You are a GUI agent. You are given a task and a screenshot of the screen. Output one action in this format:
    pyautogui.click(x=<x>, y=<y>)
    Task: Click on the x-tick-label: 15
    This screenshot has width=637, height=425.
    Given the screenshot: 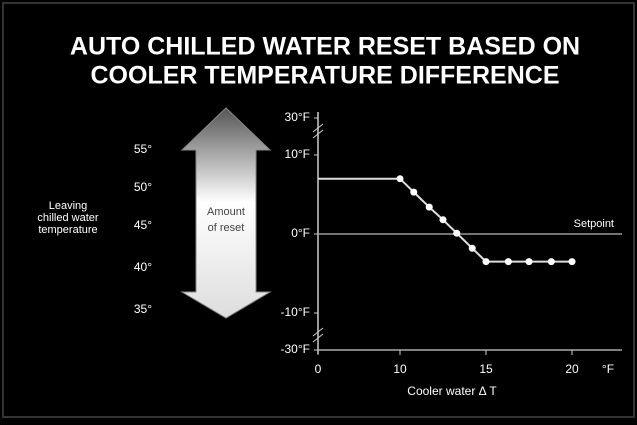 What is the action you would take?
    pyautogui.click(x=486, y=369)
    